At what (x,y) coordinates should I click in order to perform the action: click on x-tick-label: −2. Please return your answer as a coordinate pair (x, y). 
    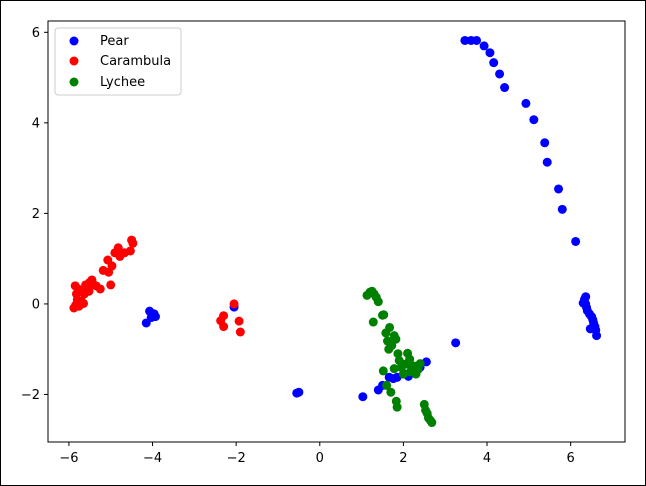
    Looking at the image, I should click on (236, 458).